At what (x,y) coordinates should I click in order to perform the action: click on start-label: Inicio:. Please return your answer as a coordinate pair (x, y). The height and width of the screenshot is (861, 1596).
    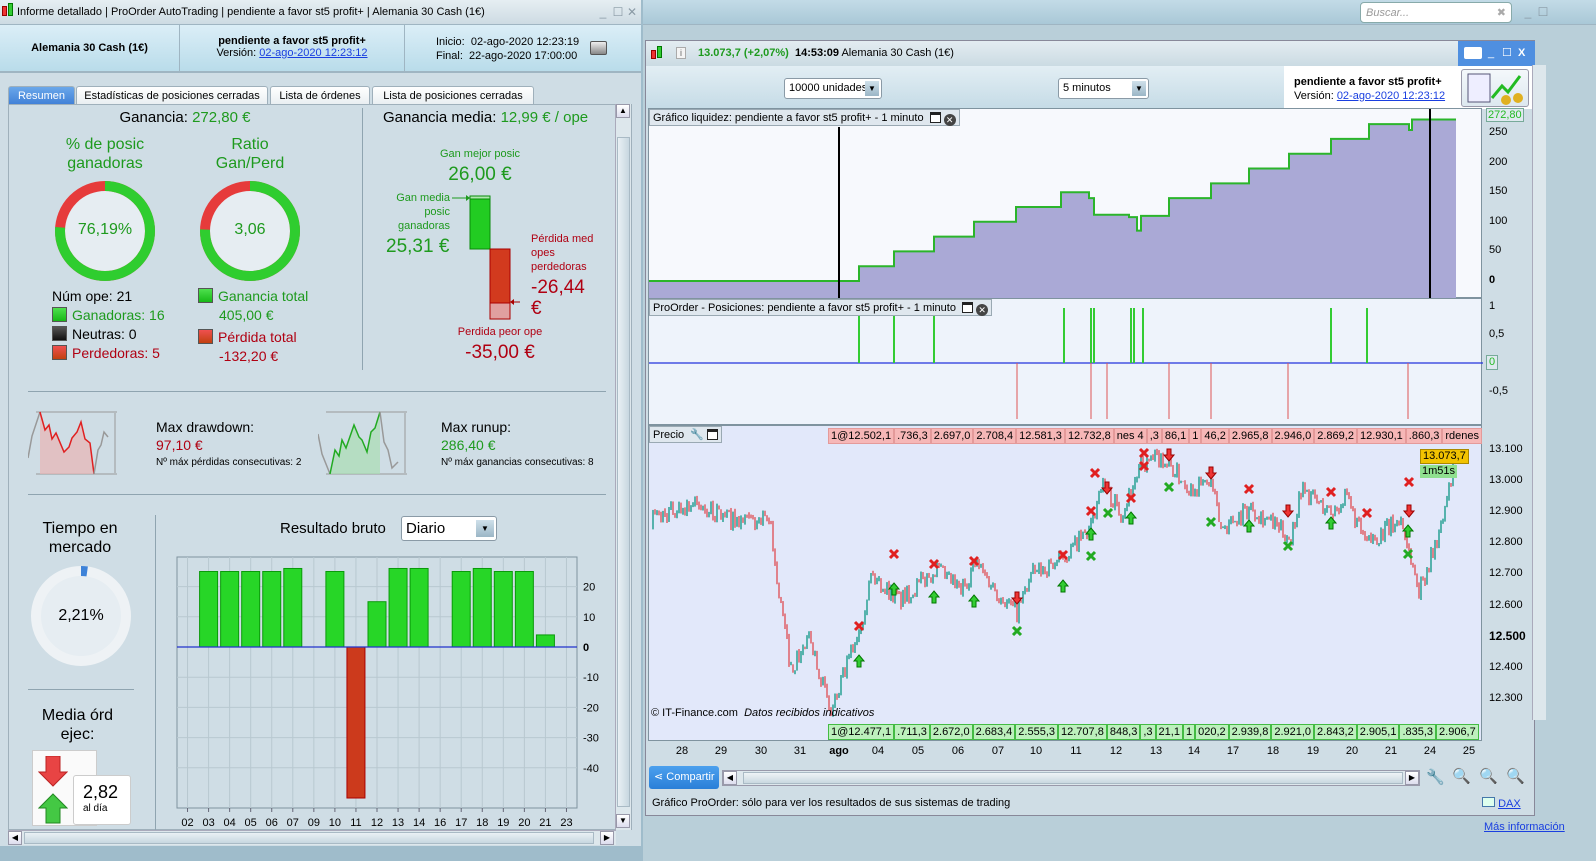
    Looking at the image, I should click on (450, 42).